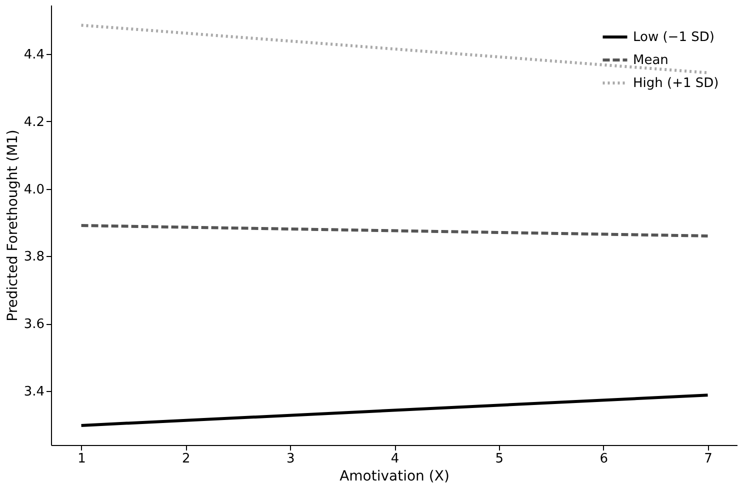 This screenshot has width=742, height=488. I want to click on y-tick-label: 4.2, so click(34, 122).